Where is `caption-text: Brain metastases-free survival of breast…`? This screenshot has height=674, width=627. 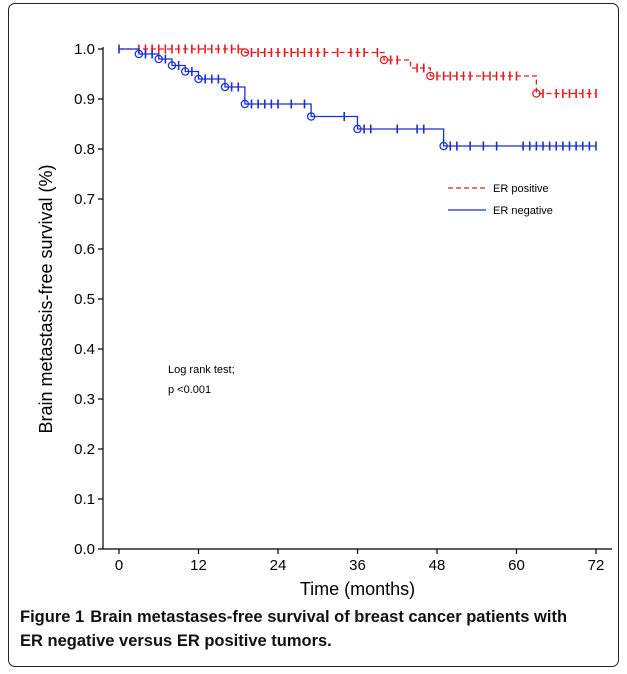 caption-text: Brain metastases-free survival of breast… is located at coordinates (294, 629).